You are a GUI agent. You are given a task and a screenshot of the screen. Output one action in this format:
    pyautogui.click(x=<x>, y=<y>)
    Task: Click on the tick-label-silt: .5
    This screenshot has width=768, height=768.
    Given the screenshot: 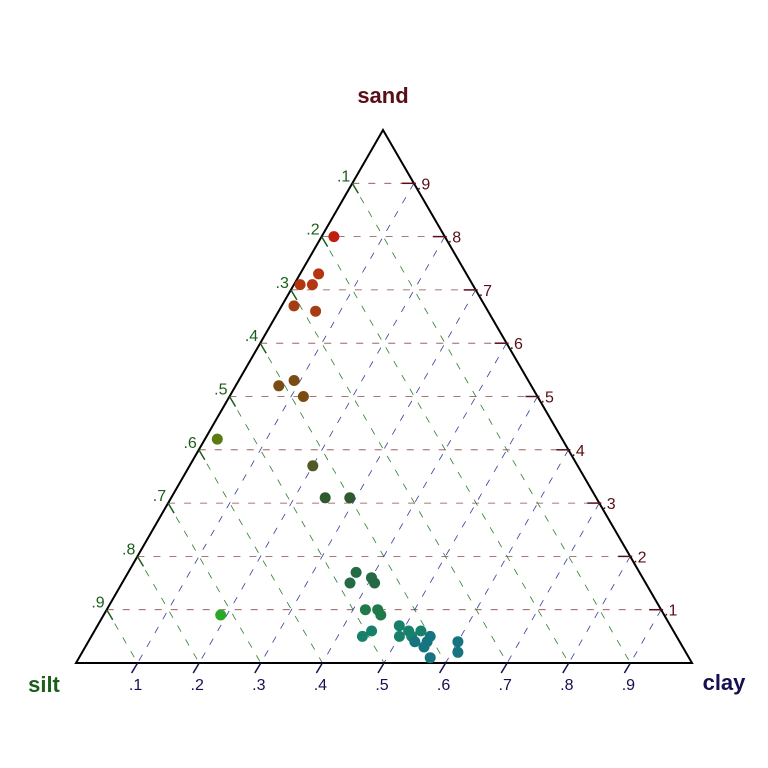 What is the action you would take?
    pyautogui.click(x=220, y=390)
    